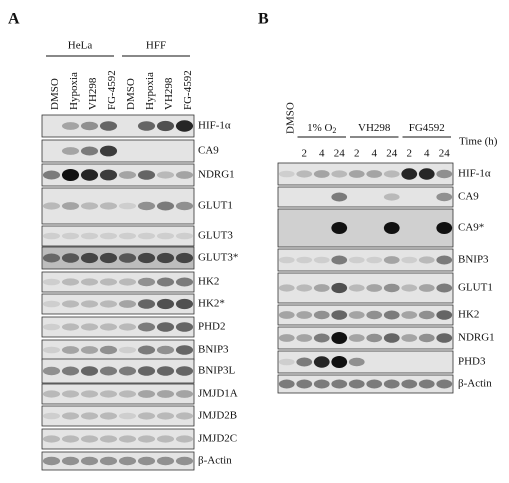 This screenshot has height=483, width=509. What do you see at coordinates (263, 19) in the screenshot?
I see `panel-label: B` at bounding box center [263, 19].